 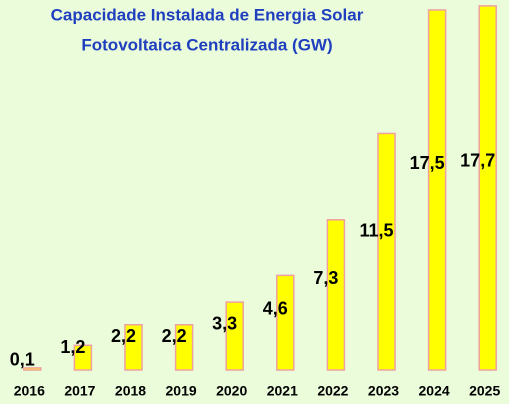 I want to click on data-label: 1,2, so click(x=72, y=347).